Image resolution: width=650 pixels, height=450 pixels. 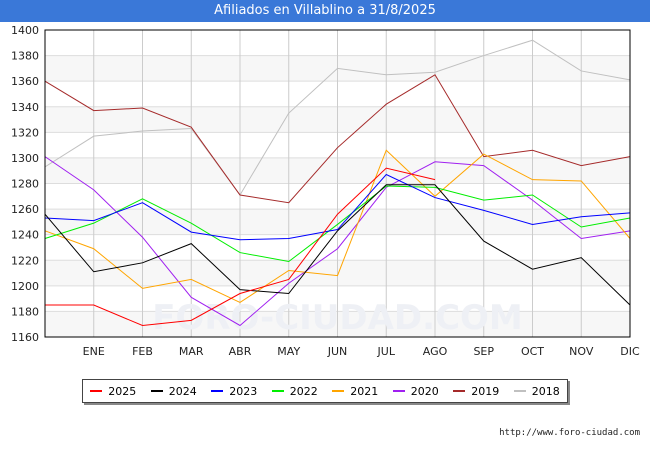 I want to click on legend-label: 2020, so click(x=424, y=391).